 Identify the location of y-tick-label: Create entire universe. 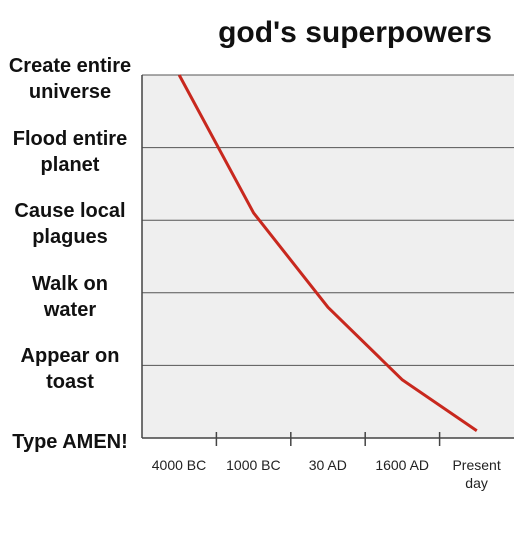
(70, 79).